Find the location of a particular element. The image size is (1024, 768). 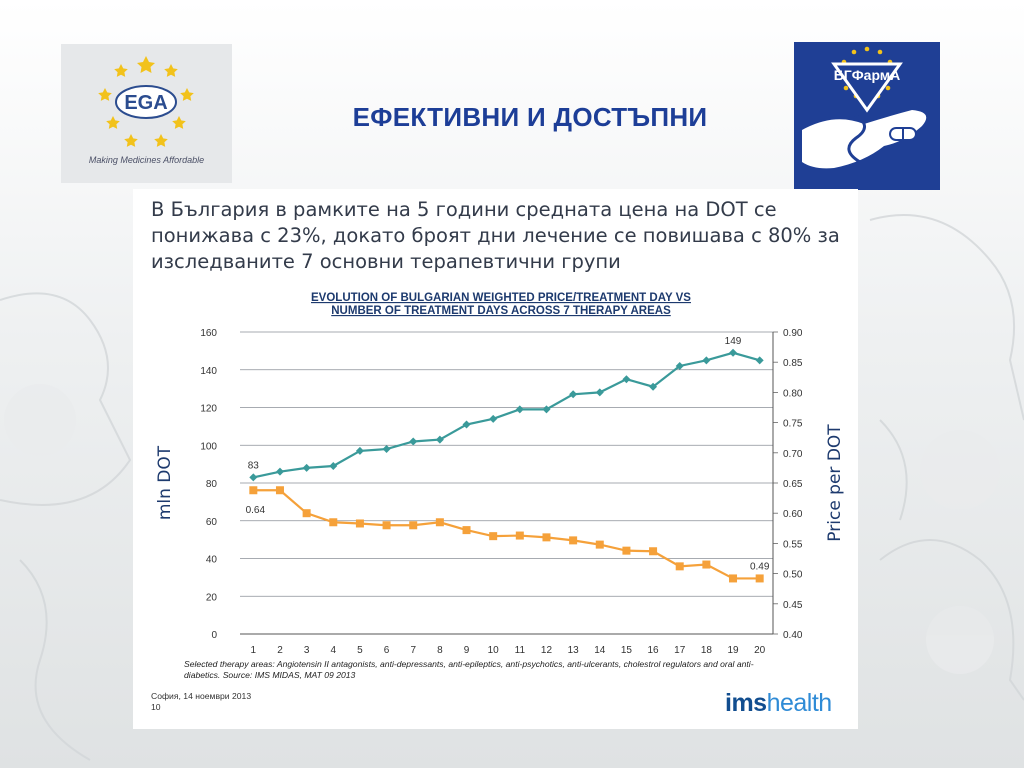

bgfarma-emblem: БГФармА is located at coordinates (864, 107).